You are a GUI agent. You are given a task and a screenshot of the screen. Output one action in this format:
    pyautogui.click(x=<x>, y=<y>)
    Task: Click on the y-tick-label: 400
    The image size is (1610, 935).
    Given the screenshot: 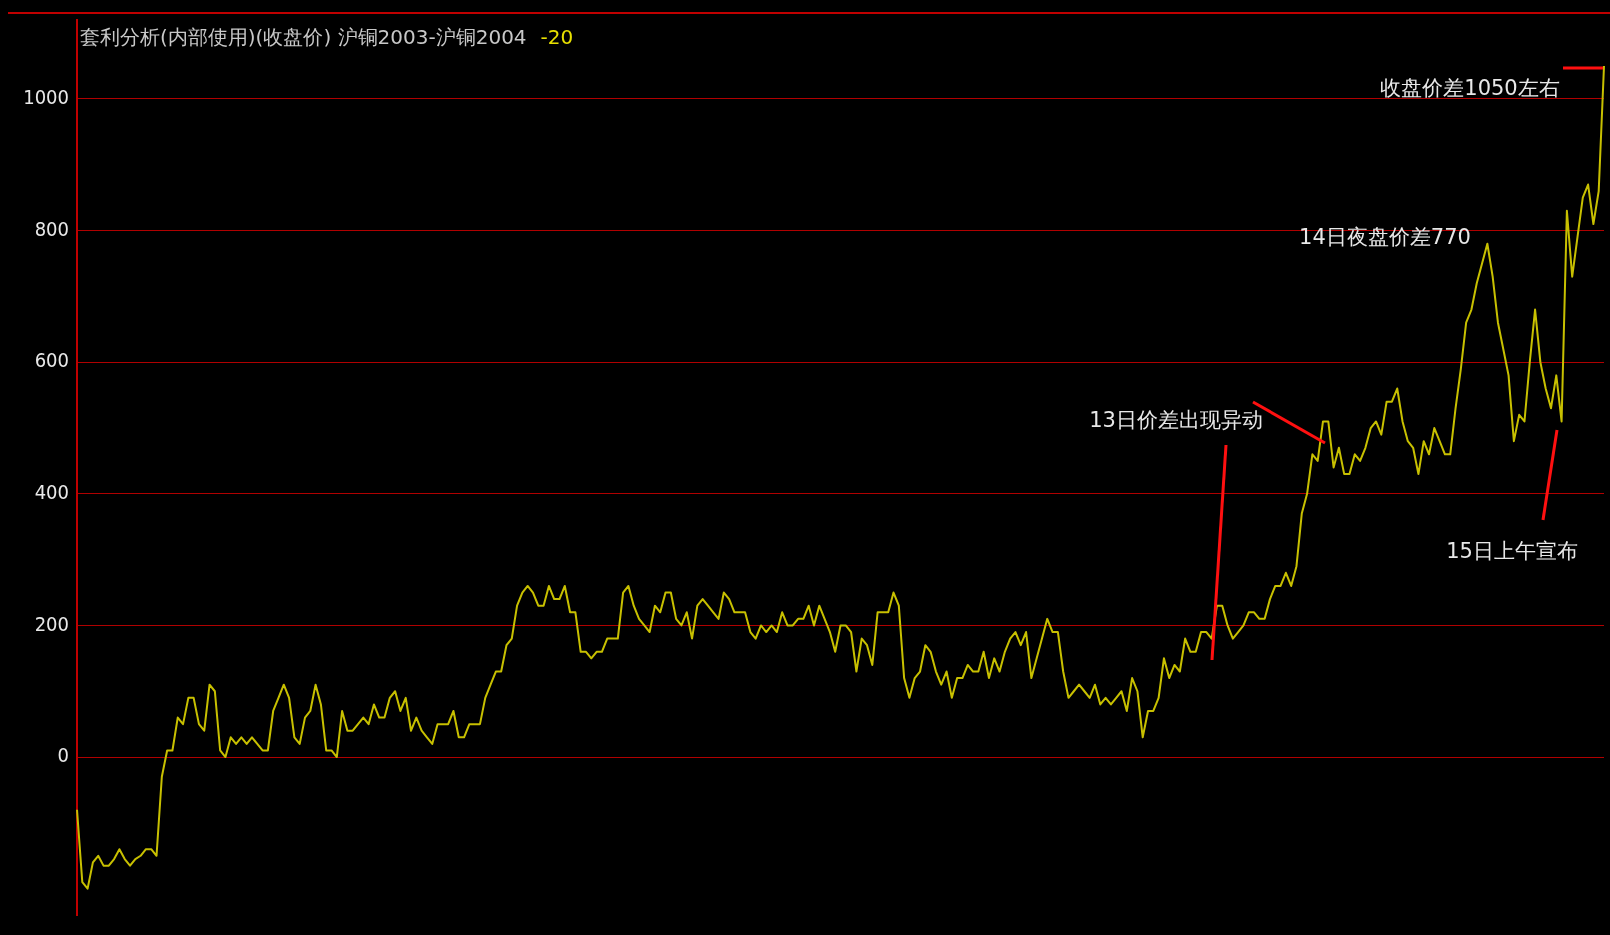 What is the action you would take?
    pyautogui.click(x=51, y=492)
    